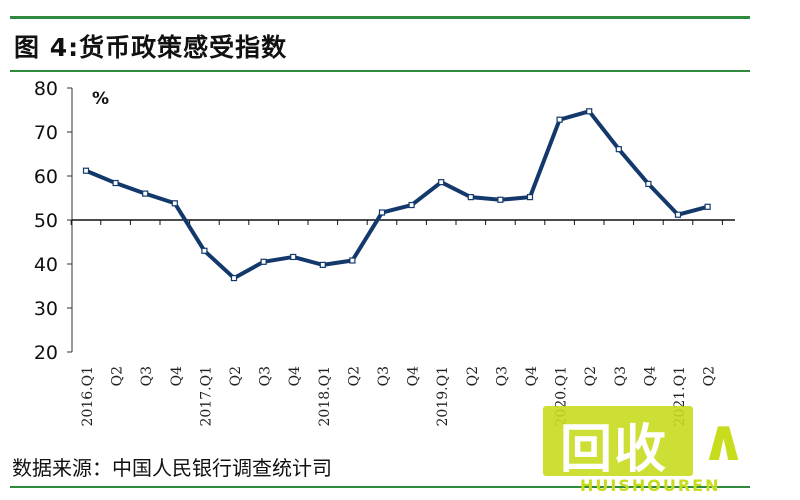 The width and height of the screenshot is (800, 500). Describe the element at coordinates (380, 17) in the screenshot. I see `top-rule` at that location.